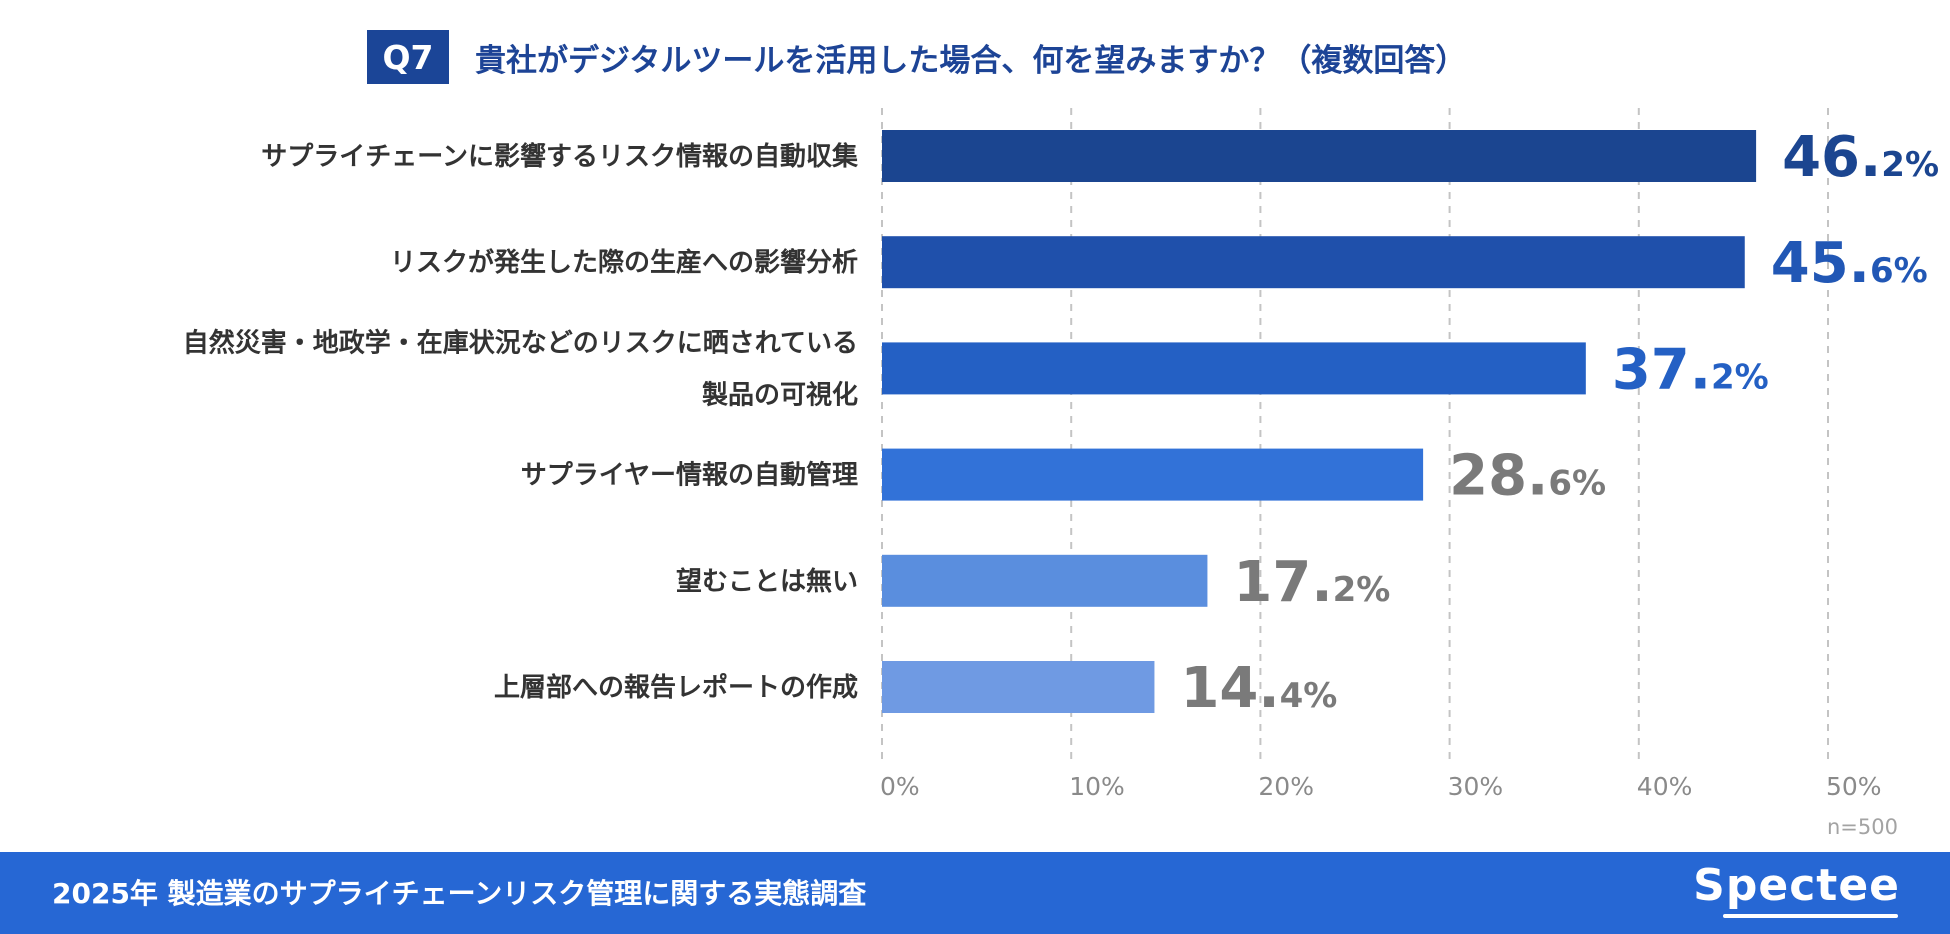 This screenshot has height=934, width=1950. I want to click on category-label: 製品の可視化, so click(780, 395).